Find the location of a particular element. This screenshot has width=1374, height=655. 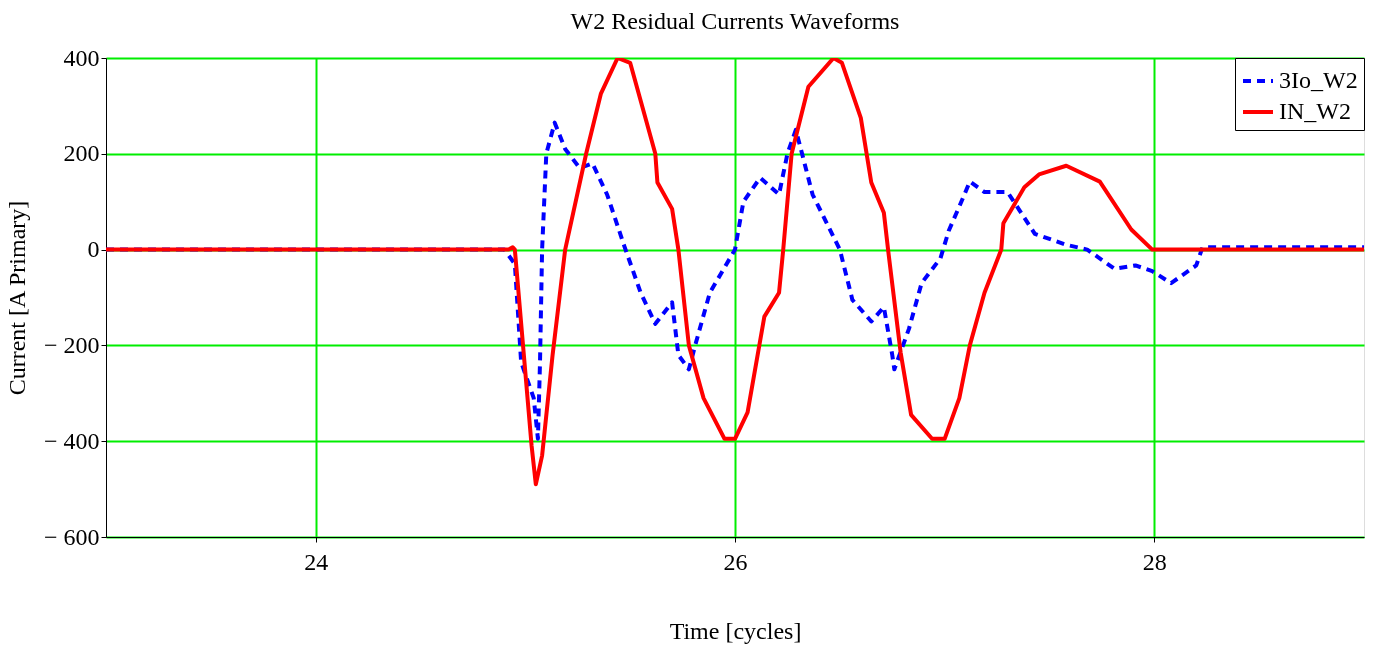

x-tick-label: 26 is located at coordinates (735, 561).